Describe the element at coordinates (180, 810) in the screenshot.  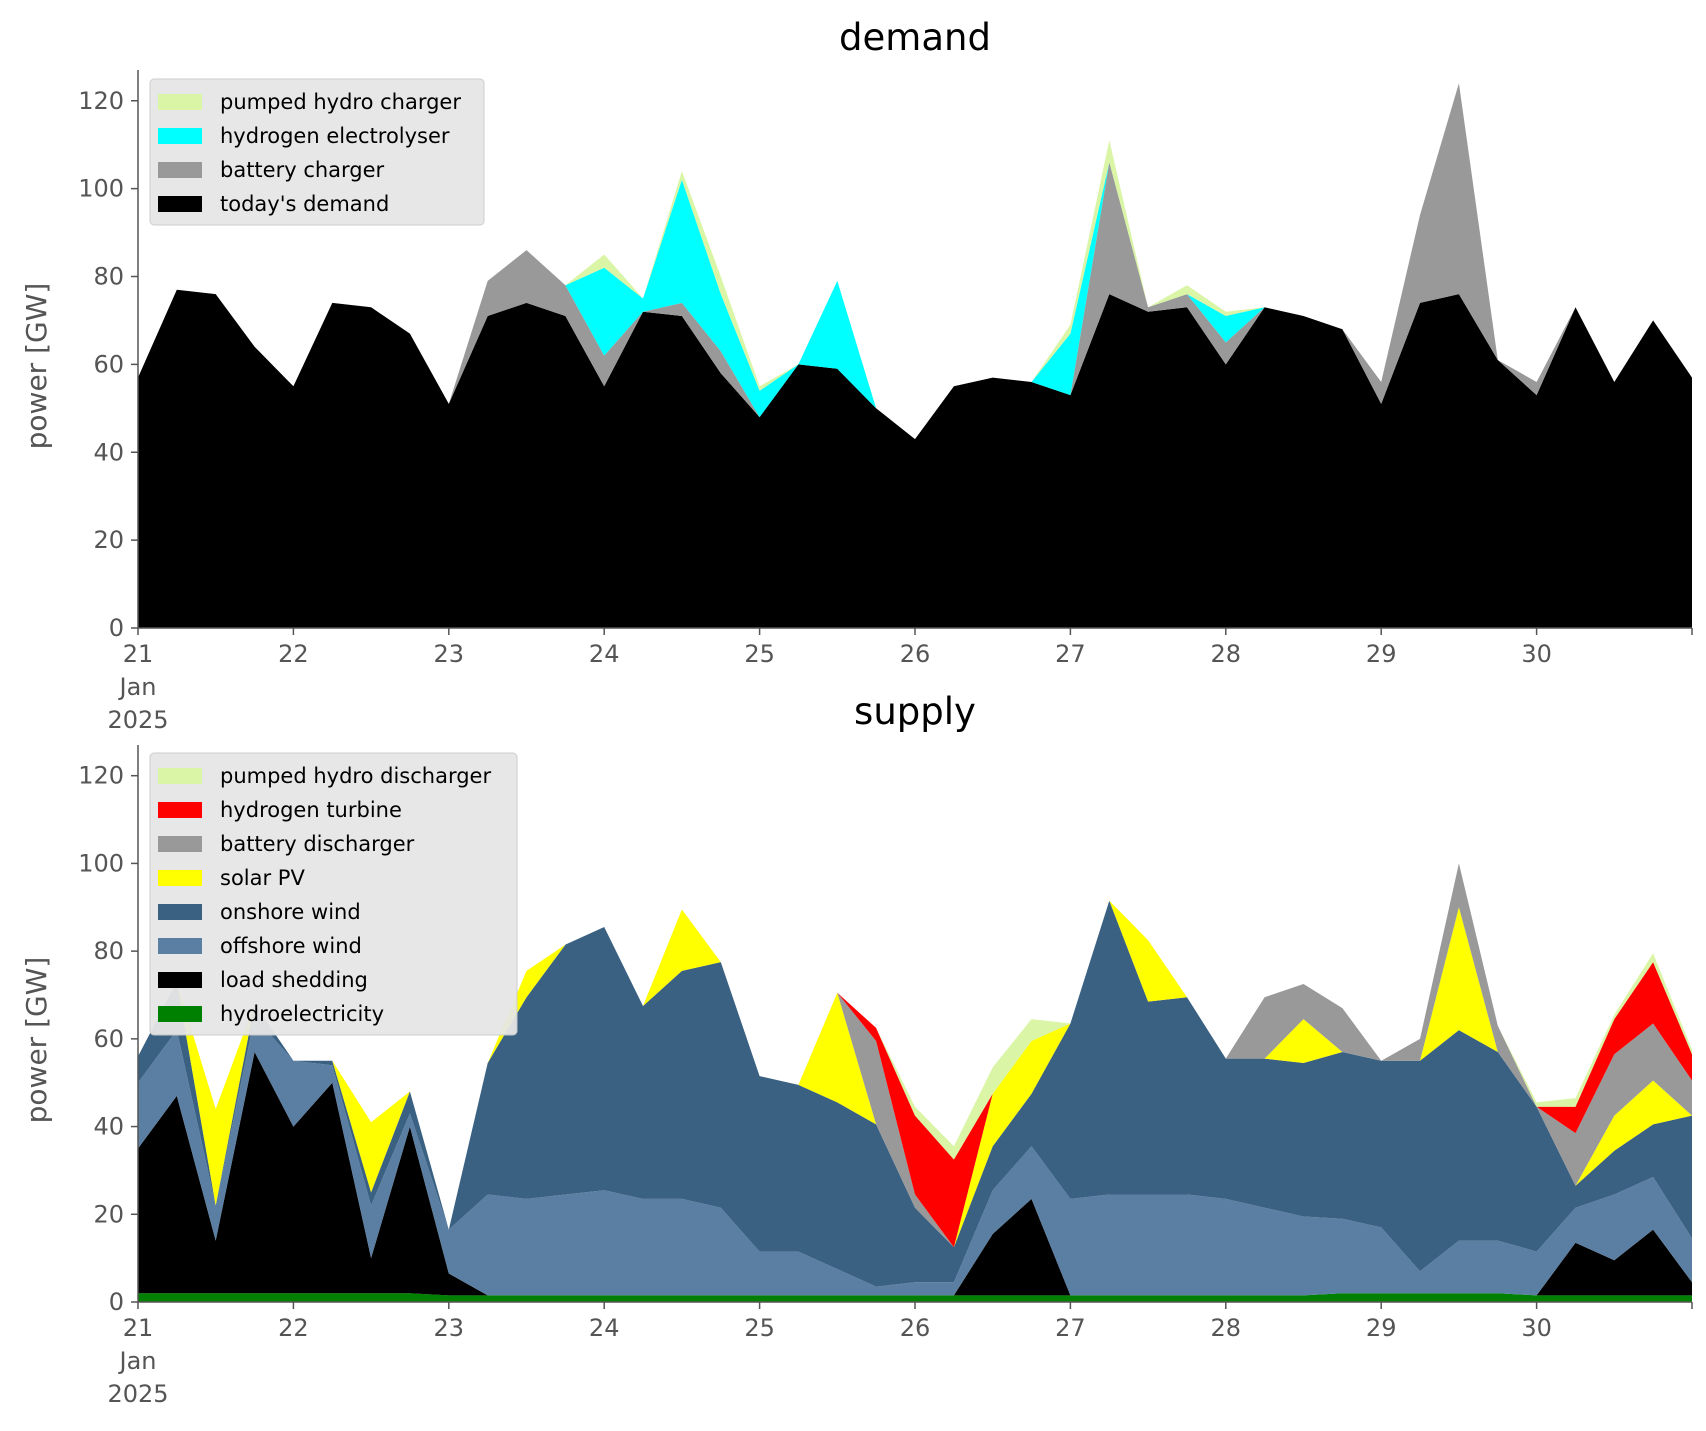
I see `supply-legend-swatch-hydrogen-turbine` at that location.